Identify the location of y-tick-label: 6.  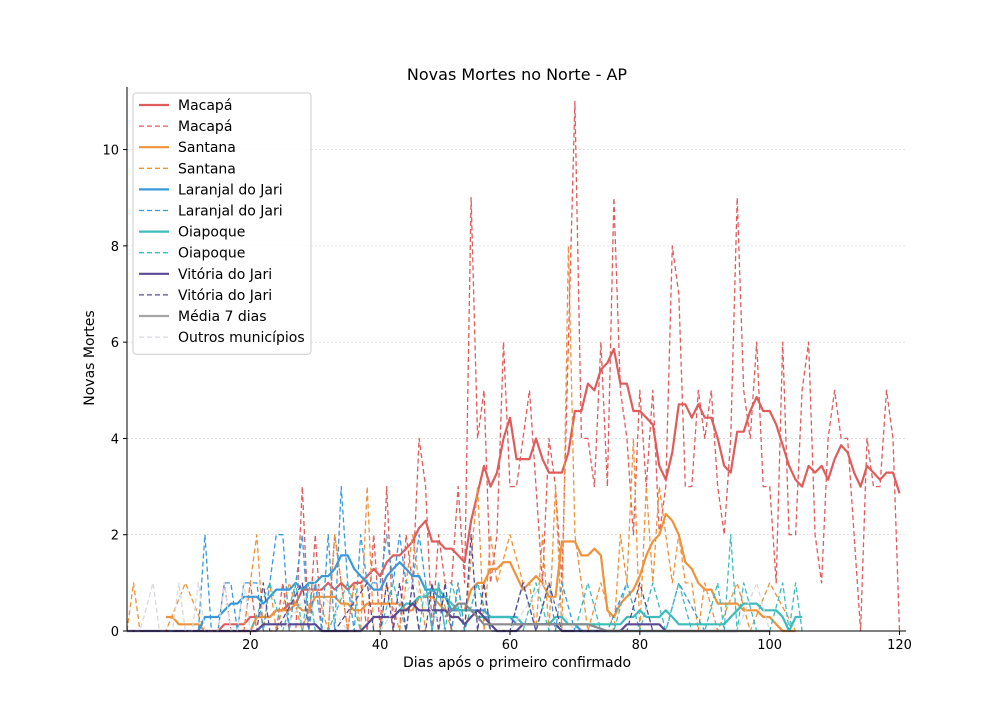
(115, 343).